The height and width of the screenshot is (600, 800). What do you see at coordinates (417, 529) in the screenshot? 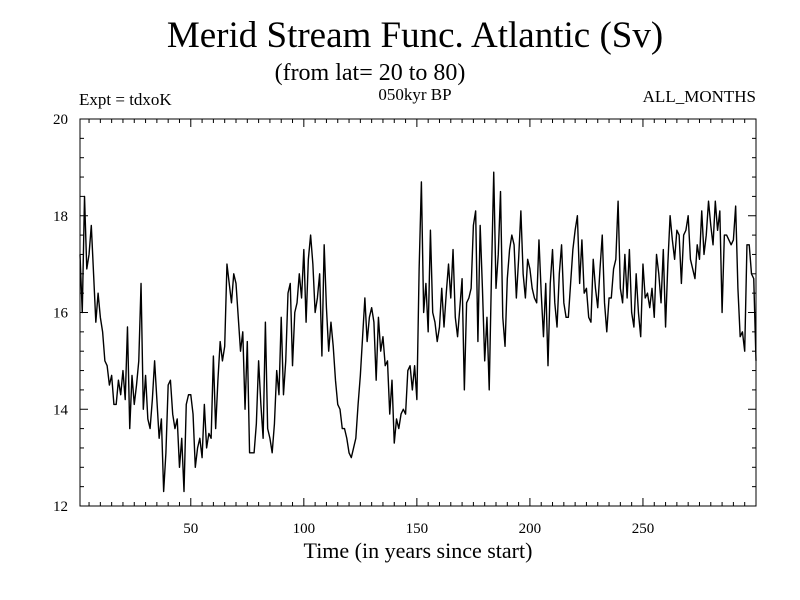
I see `x-tick-label: 150` at bounding box center [417, 529].